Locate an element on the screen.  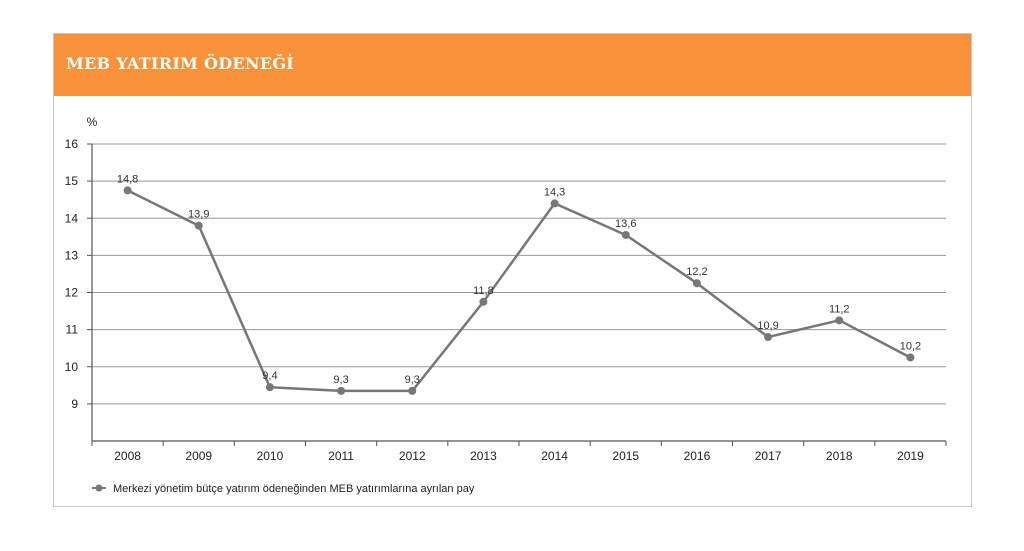
x-tick-label-2015: 2015 is located at coordinates (625, 456).